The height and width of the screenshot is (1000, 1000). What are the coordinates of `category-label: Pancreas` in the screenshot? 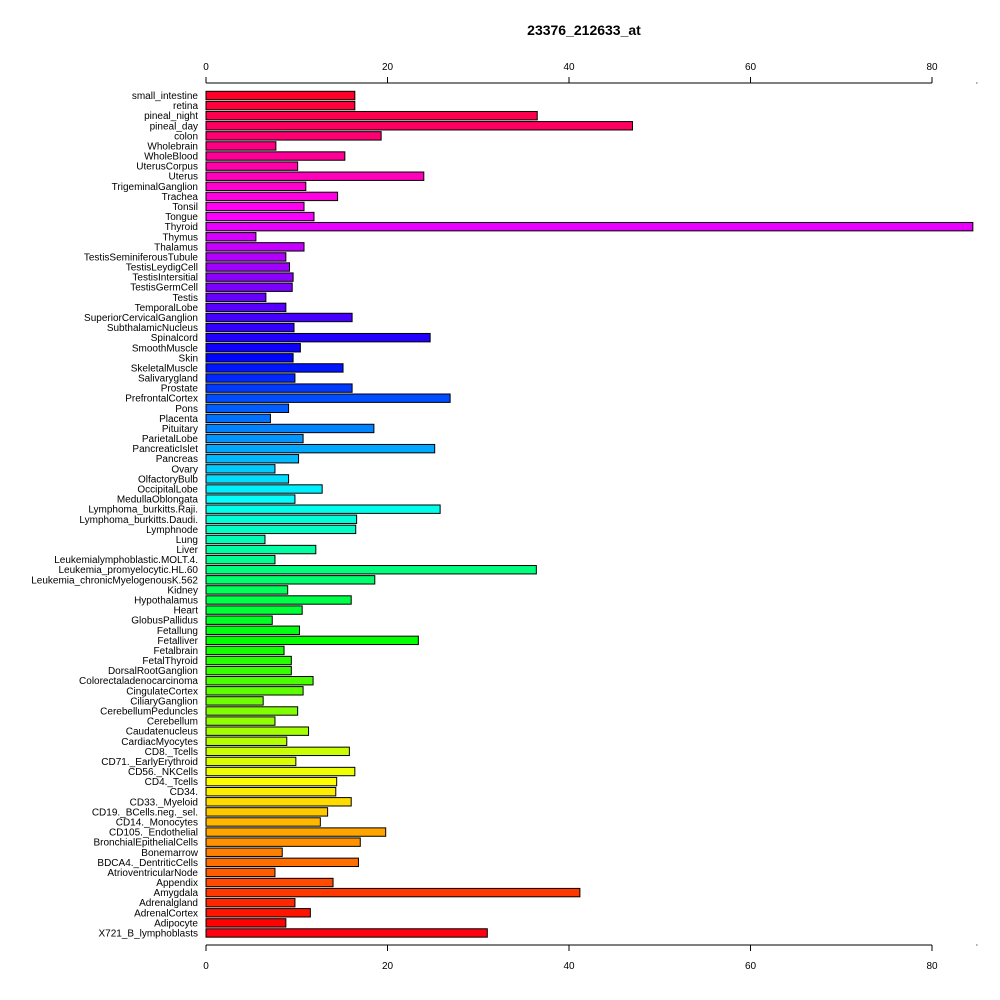 It's located at (177, 459).